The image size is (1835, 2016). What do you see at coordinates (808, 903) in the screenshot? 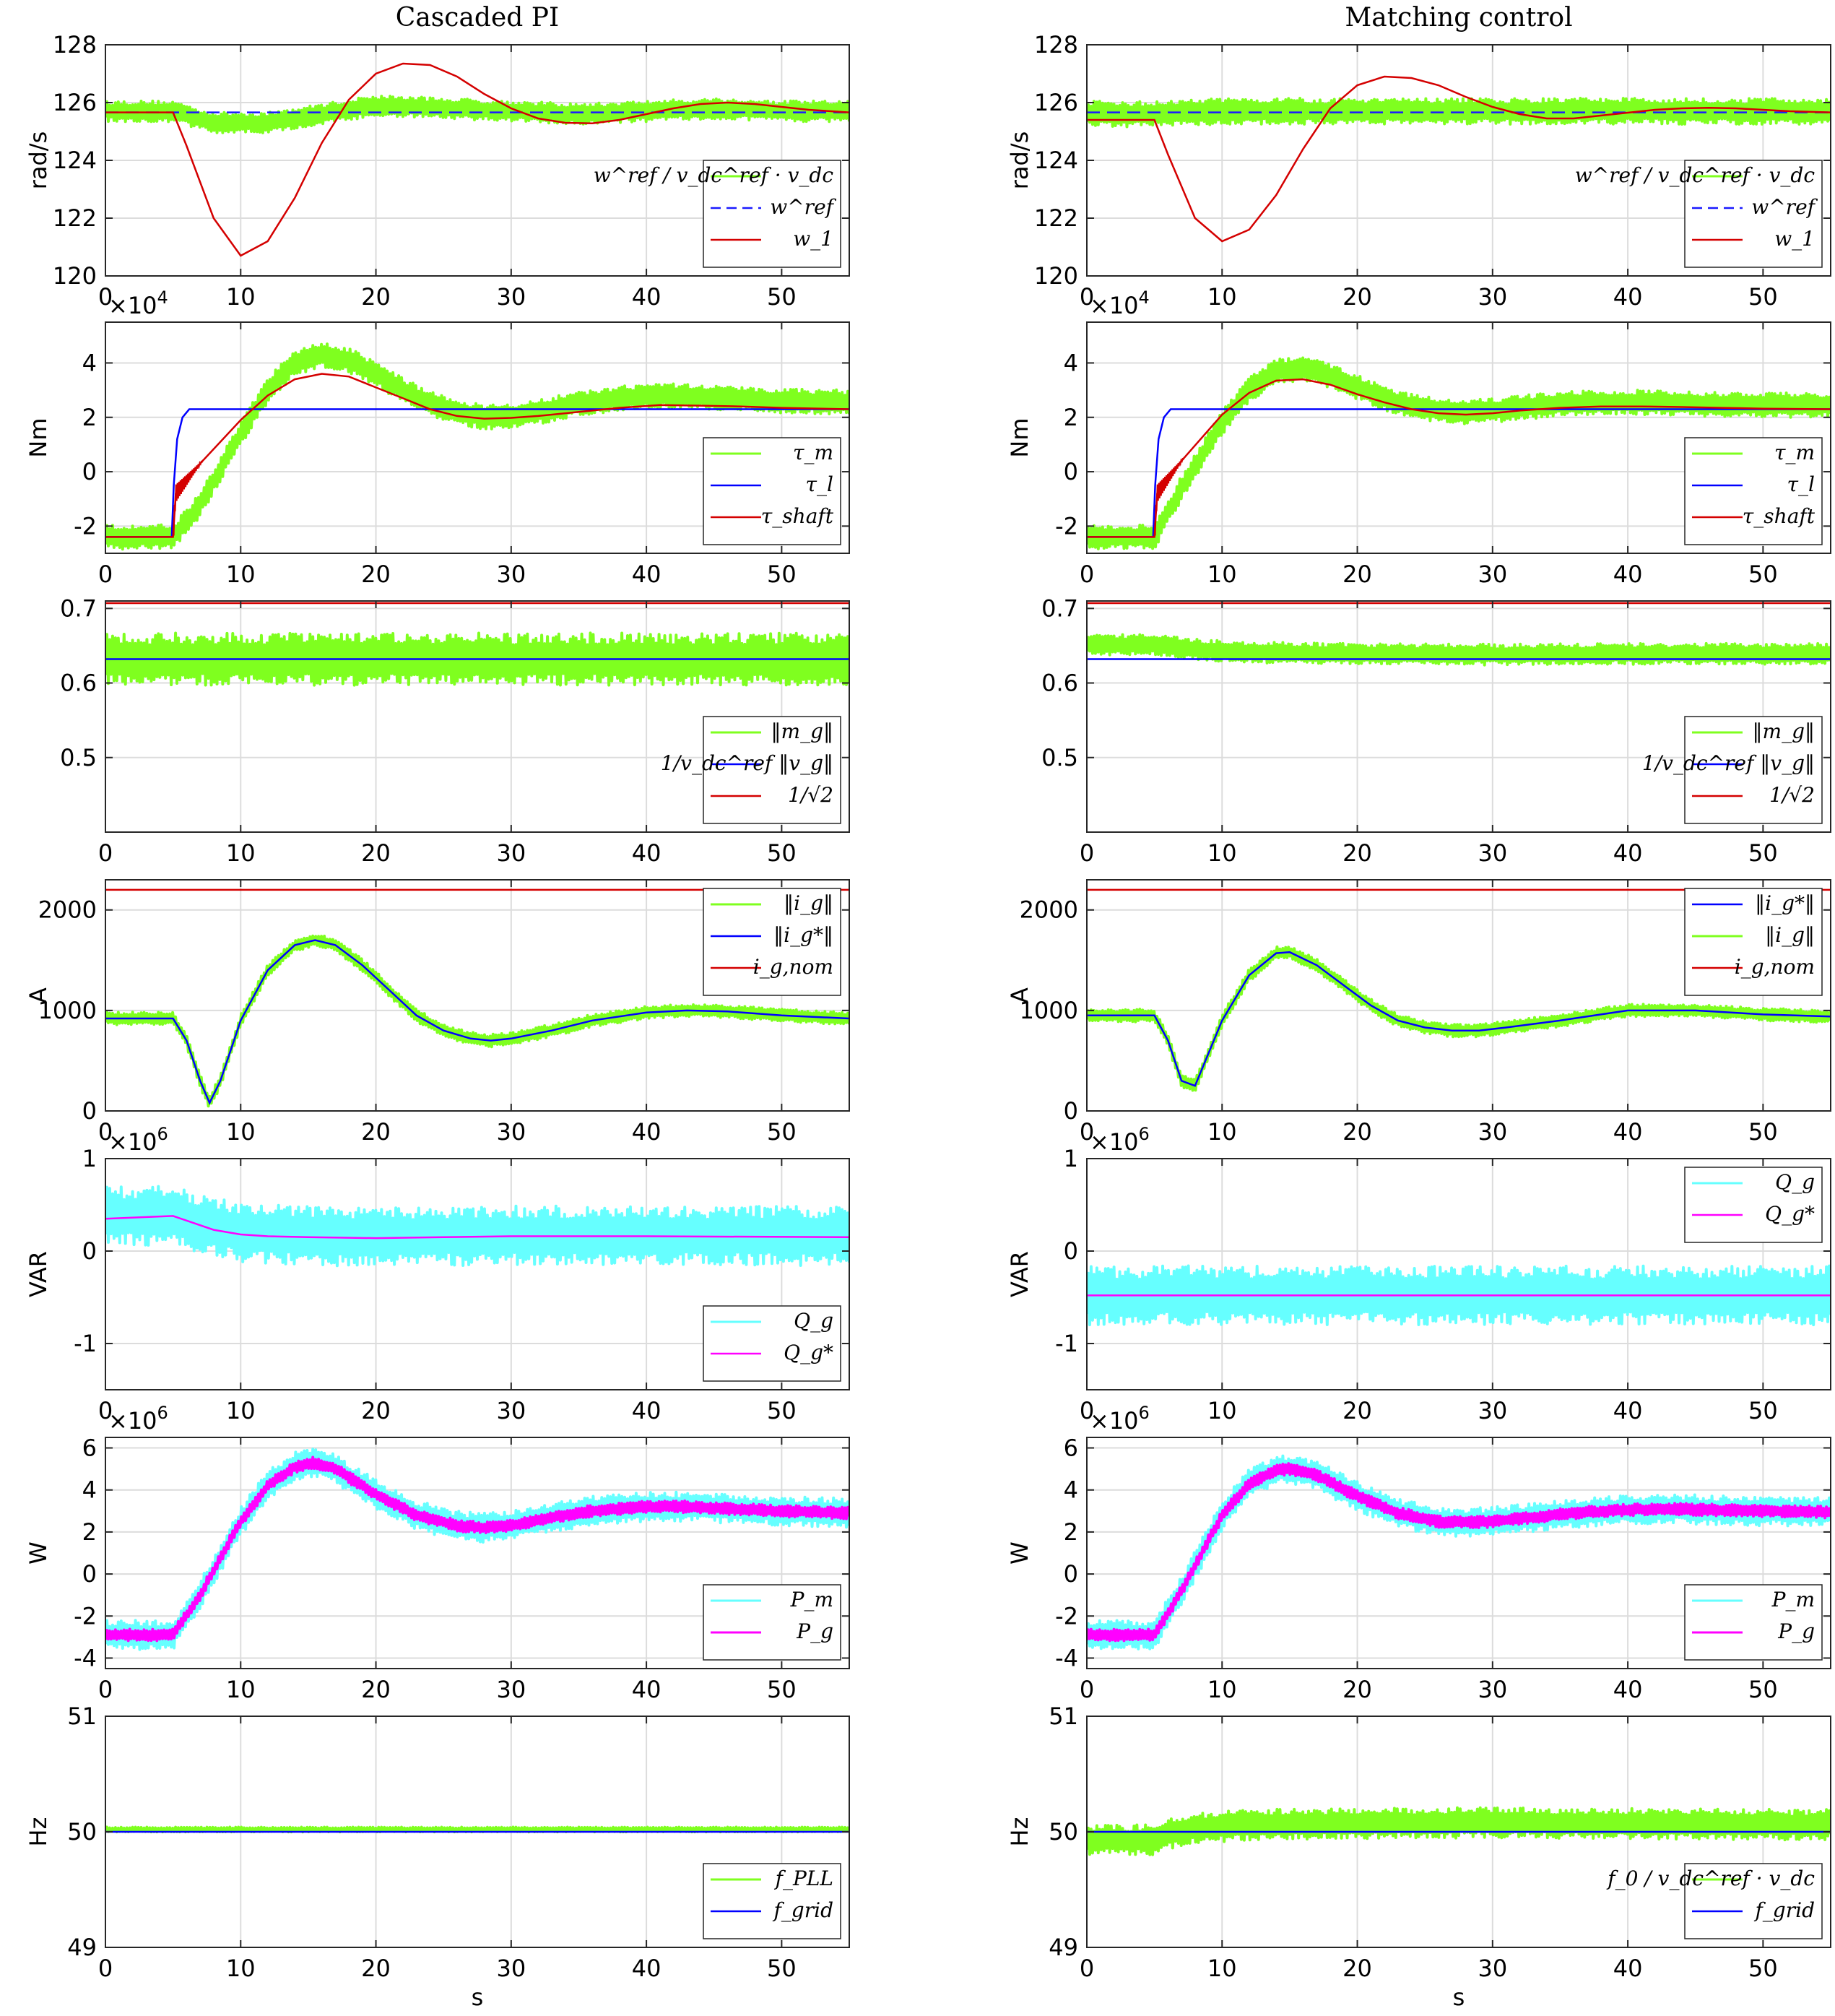
I see `legend-label: ‖i_g‖` at bounding box center [808, 903].